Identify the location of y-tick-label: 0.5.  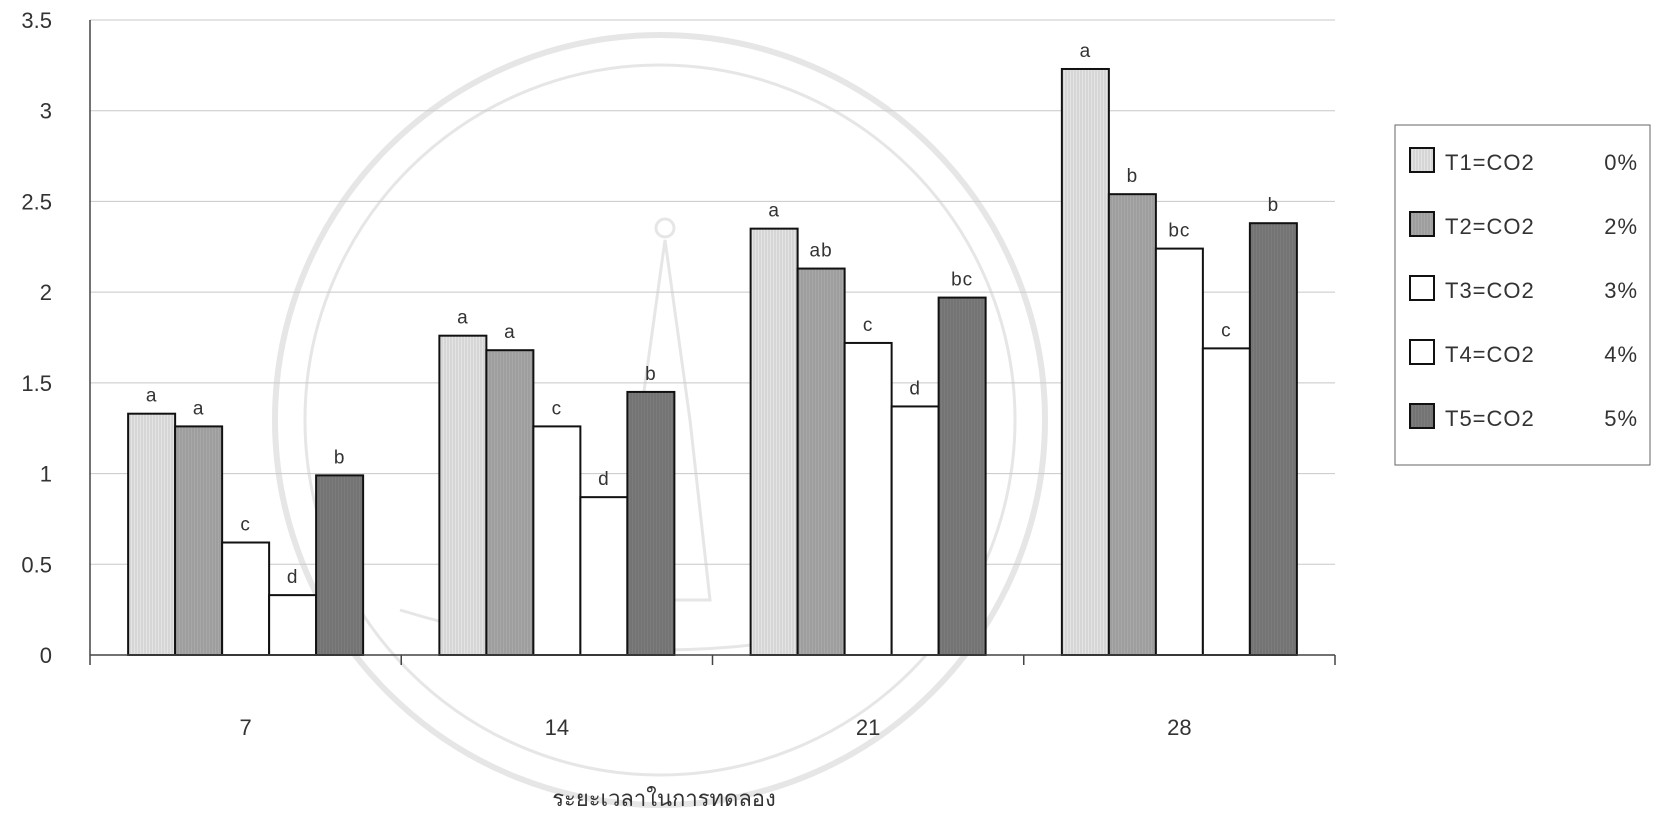
(36, 564).